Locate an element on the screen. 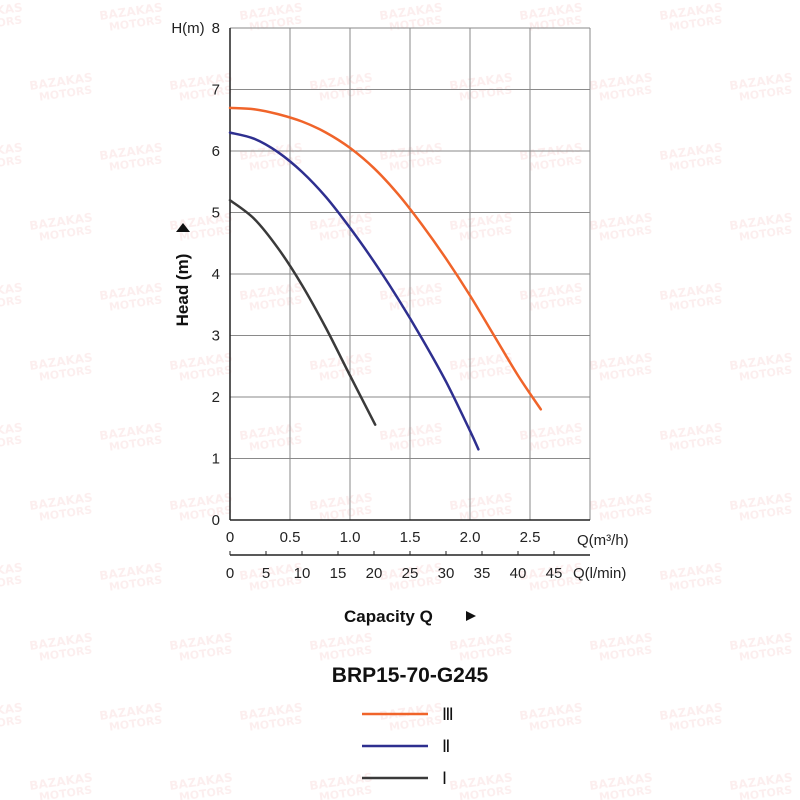 The width and height of the screenshot is (800, 800). x-tick-label: 1.5 is located at coordinates (410, 537).